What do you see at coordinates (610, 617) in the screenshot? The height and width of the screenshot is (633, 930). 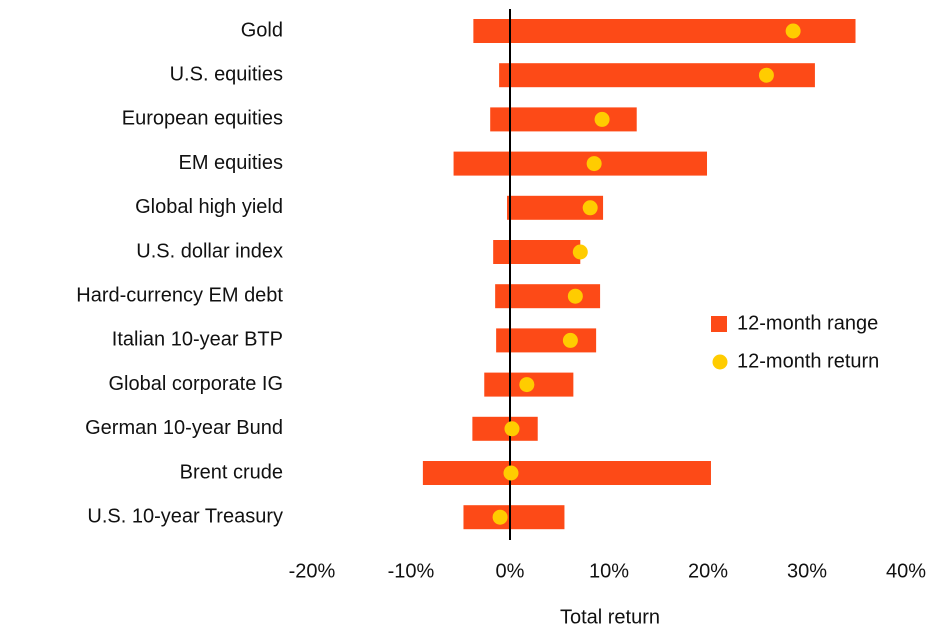 I see `x-axis-title: Total return` at bounding box center [610, 617].